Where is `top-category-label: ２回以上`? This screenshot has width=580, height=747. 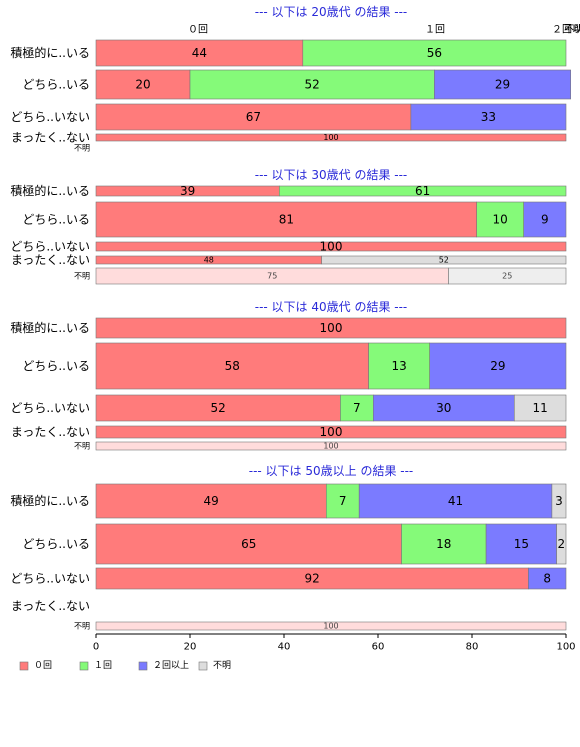 top-category-label: ２回以上 is located at coordinates (566, 30).